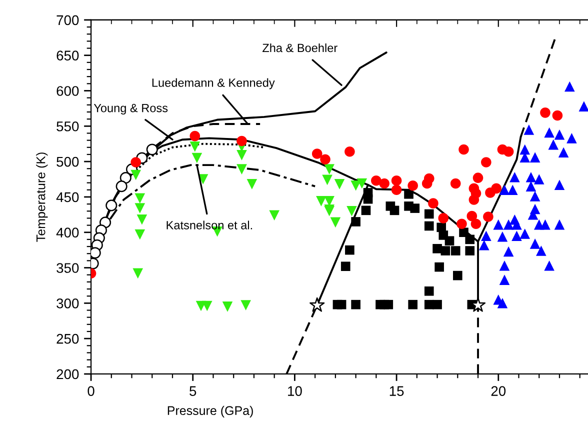 The width and height of the screenshot is (588, 424). What do you see at coordinates (295, 391) in the screenshot?
I see `x-tick-label: 10` at bounding box center [295, 391].